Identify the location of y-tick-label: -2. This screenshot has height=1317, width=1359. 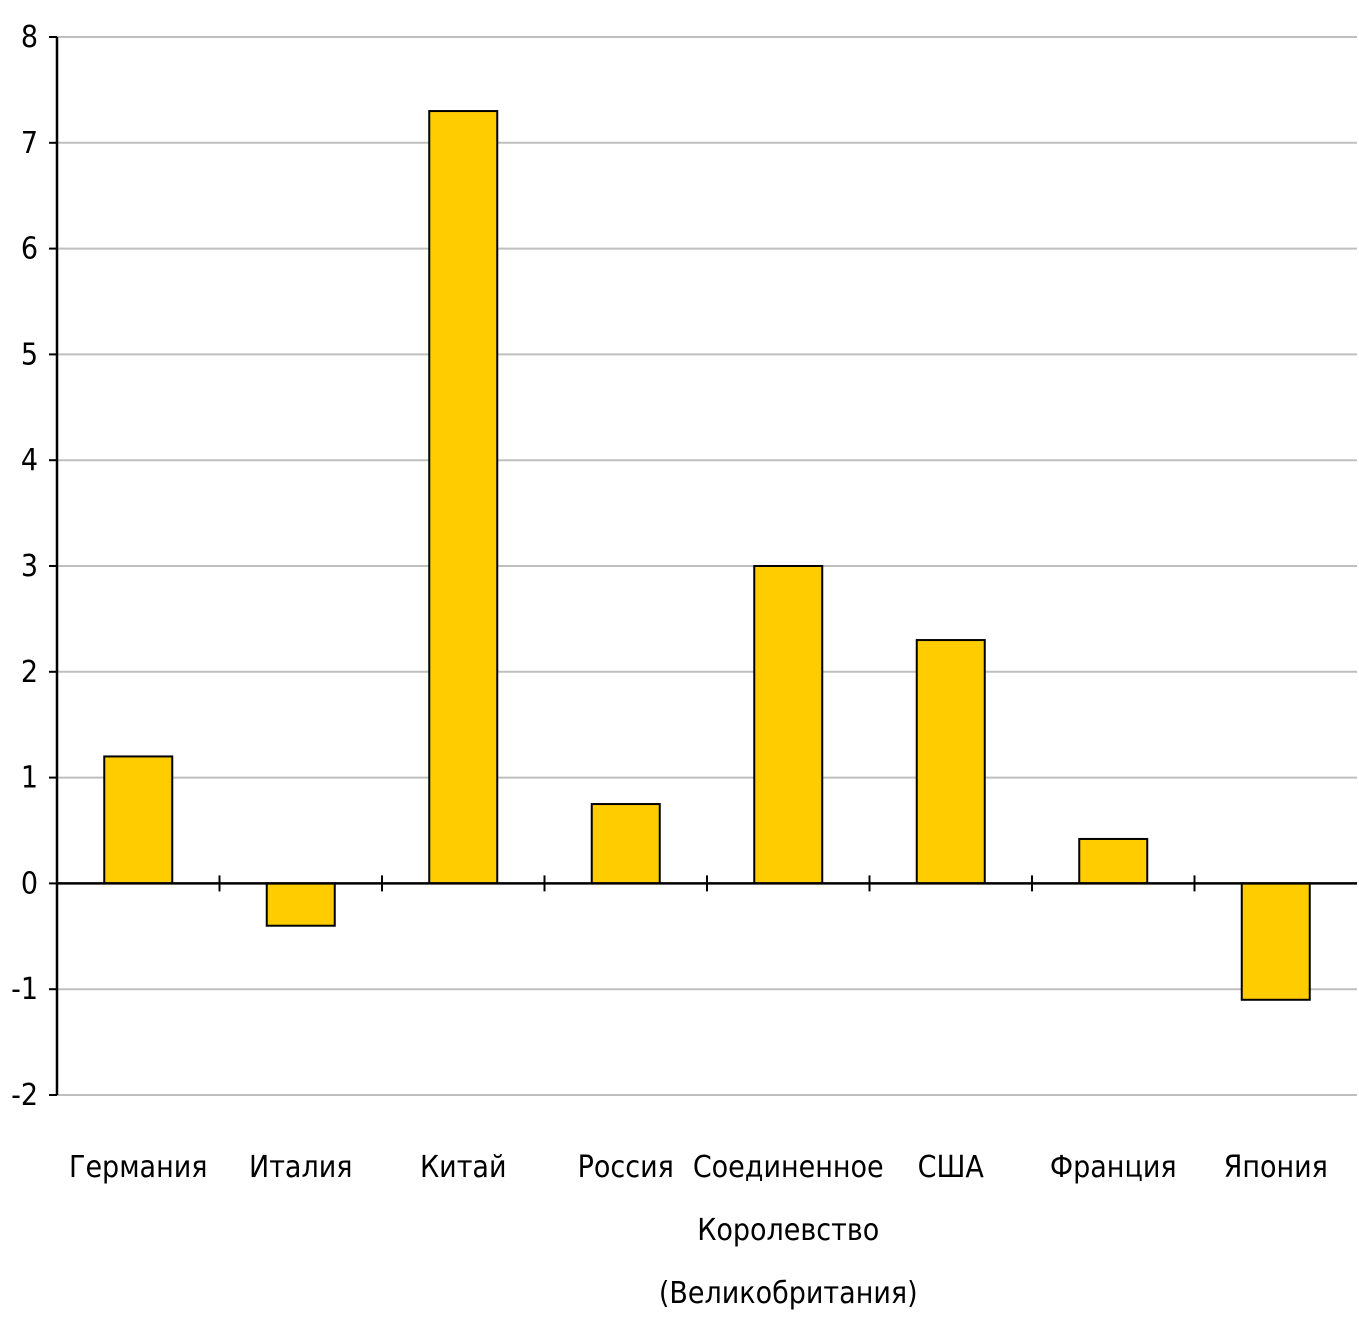
(24, 1095).